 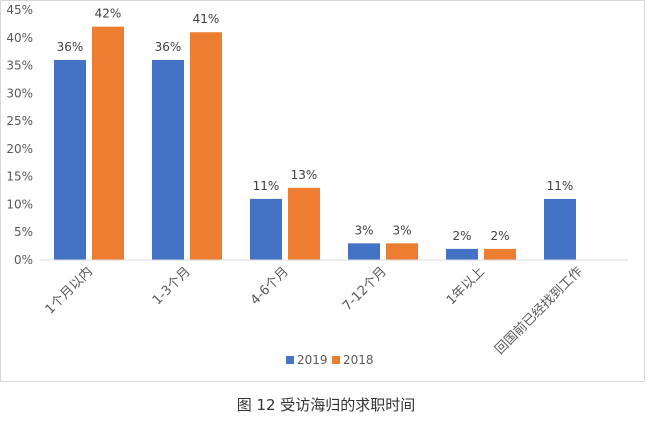 What do you see at coordinates (19, 66) in the screenshot?
I see `y-tick-label: 35%` at bounding box center [19, 66].